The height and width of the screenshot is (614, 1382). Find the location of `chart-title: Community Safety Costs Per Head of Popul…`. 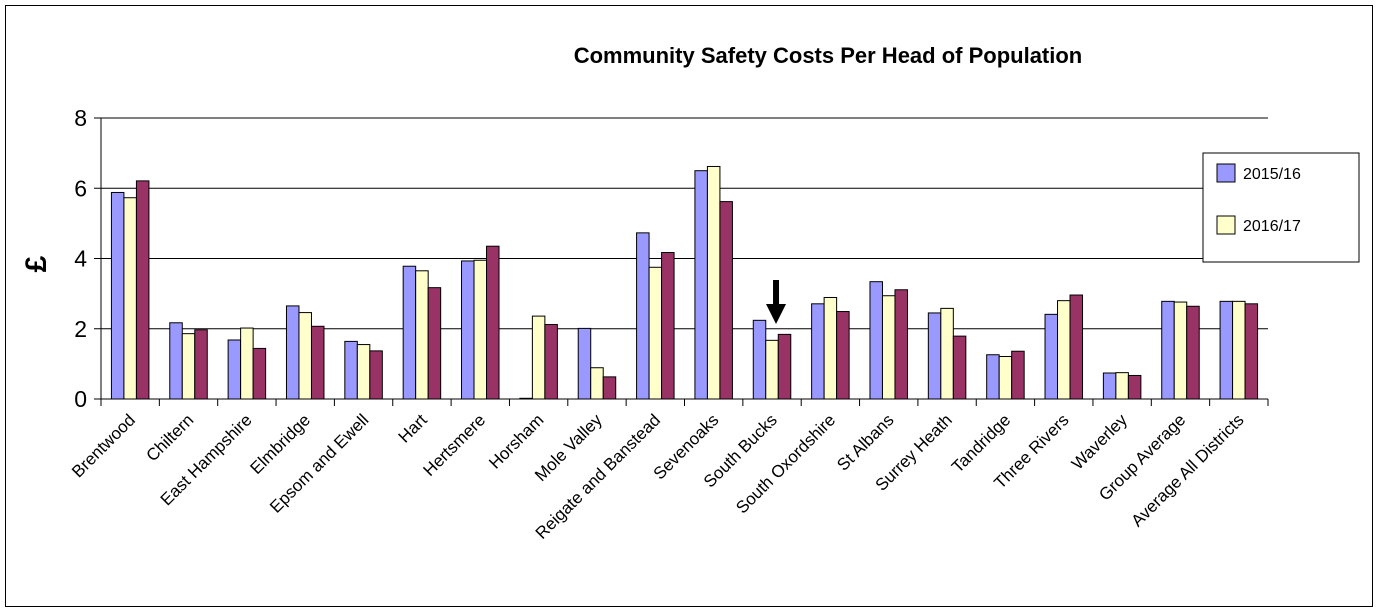

chart-title: Community Safety Costs Per Head of Popul… is located at coordinates (828, 55).